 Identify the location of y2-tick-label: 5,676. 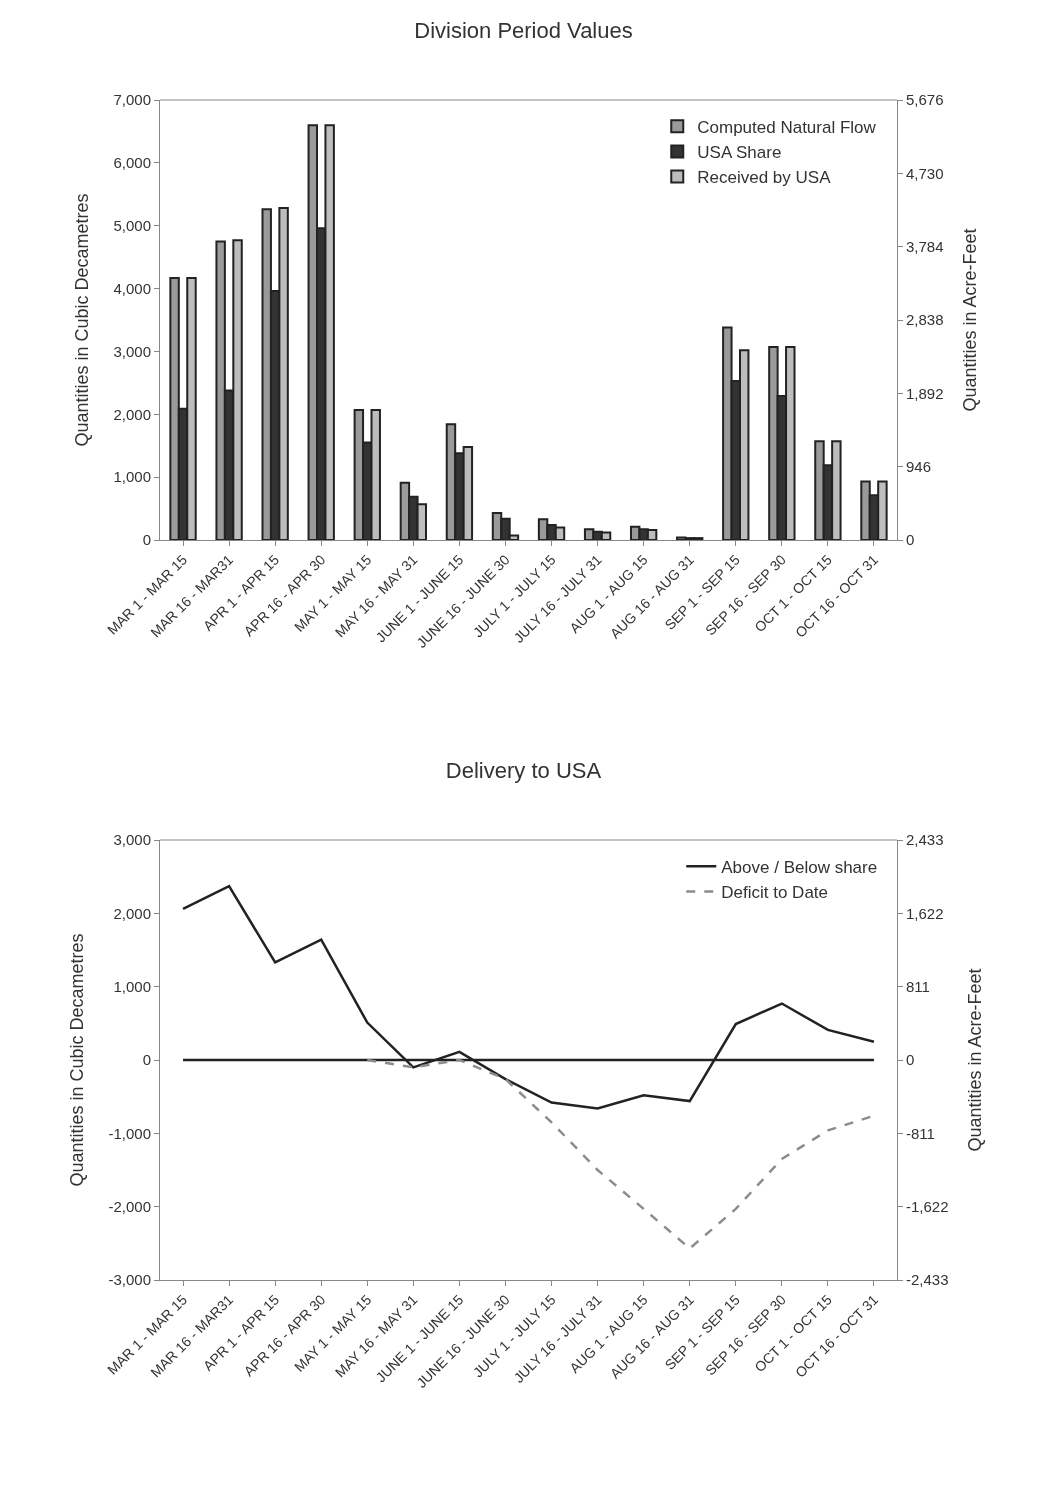
(925, 100).